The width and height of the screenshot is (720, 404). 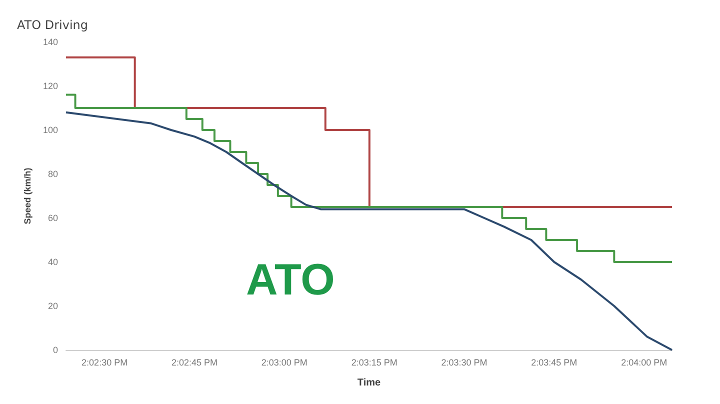 What do you see at coordinates (50, 130) in the screenshot?
I see `y-tick-label: 100` at bounding box center [50, 130].